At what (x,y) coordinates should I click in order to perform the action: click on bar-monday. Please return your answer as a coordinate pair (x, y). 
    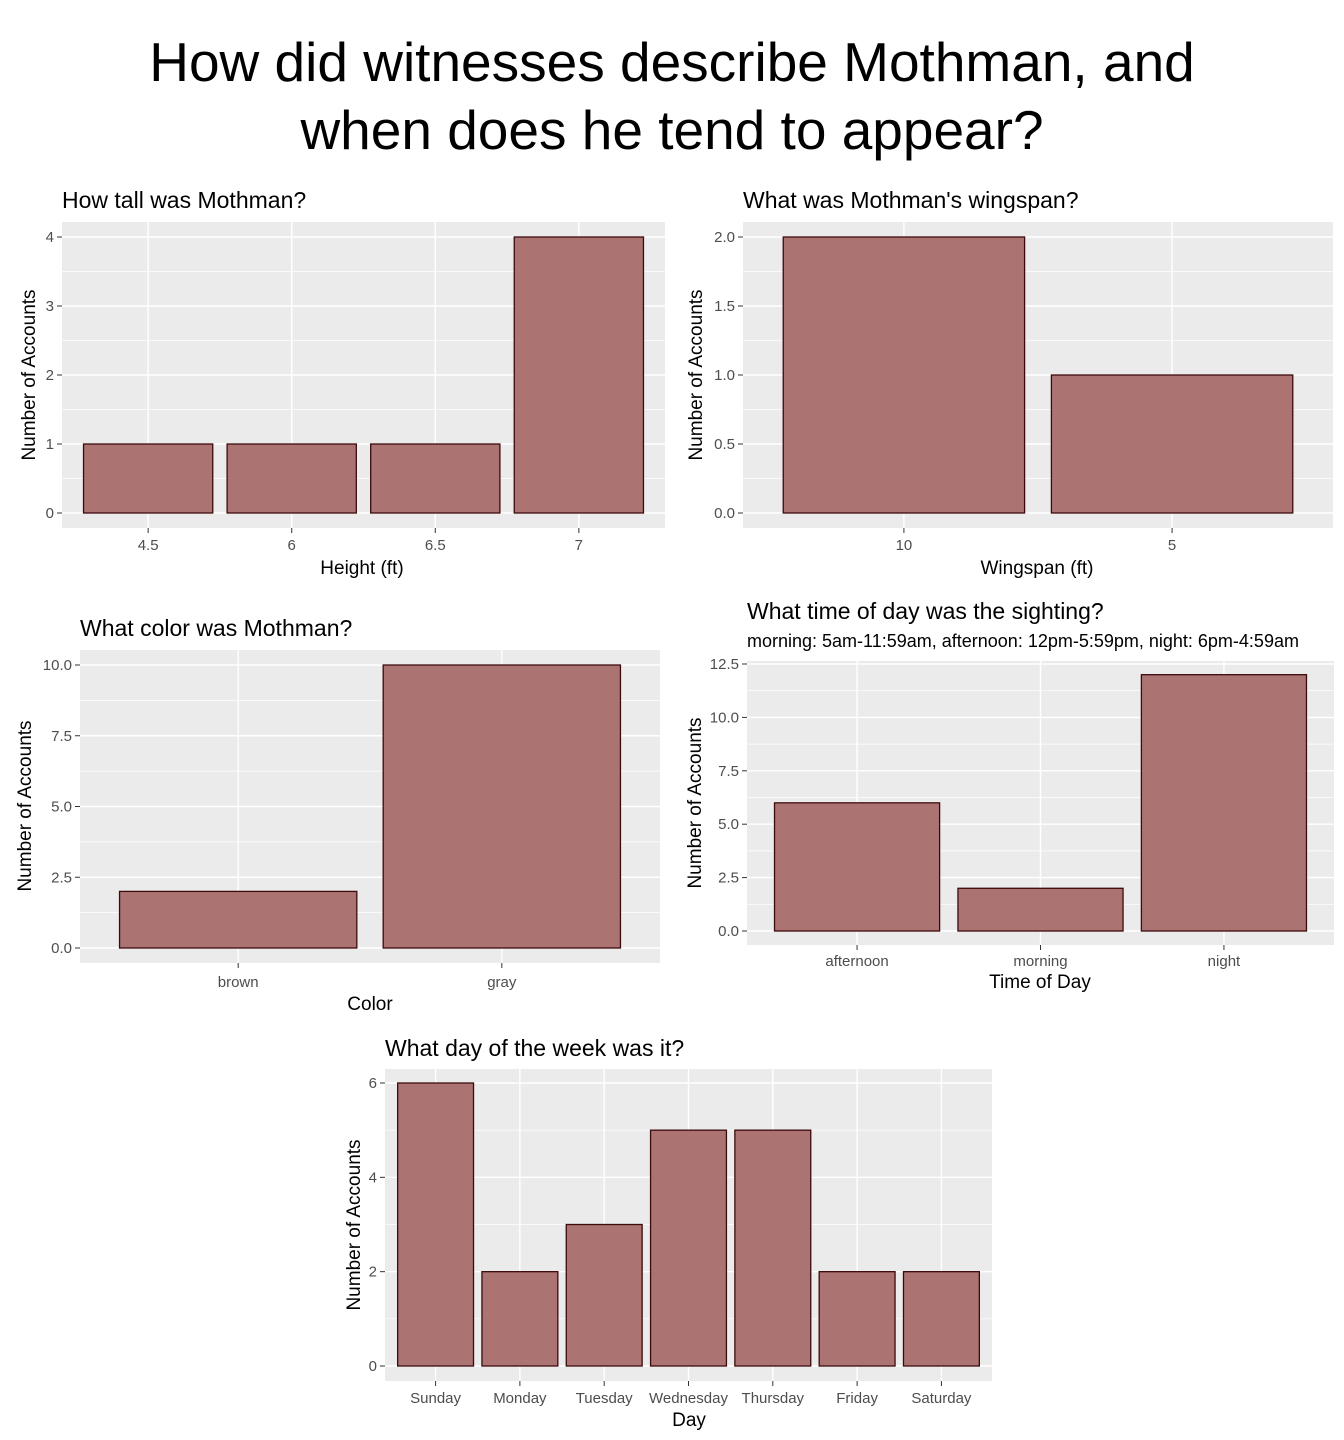
    Looking at the image, I should click on (520, 1319).